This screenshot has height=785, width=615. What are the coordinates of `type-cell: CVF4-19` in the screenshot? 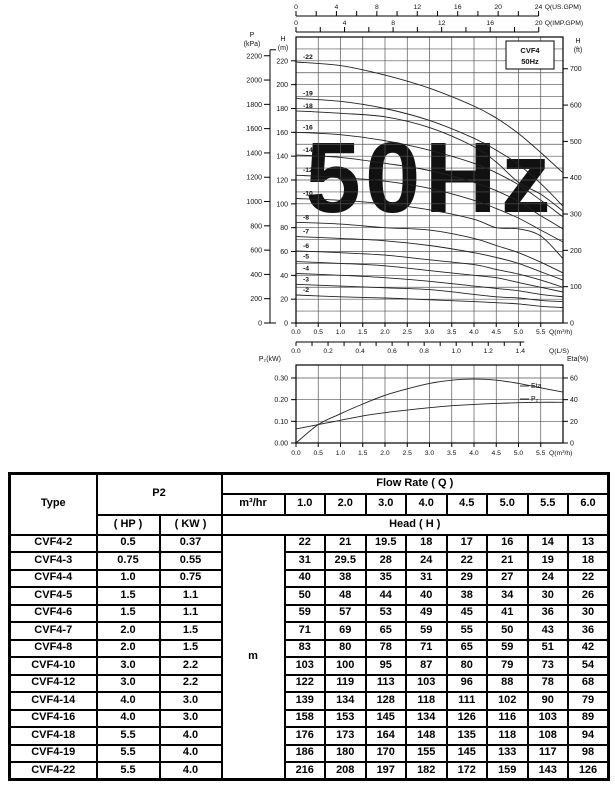 It's located at (53, 753).